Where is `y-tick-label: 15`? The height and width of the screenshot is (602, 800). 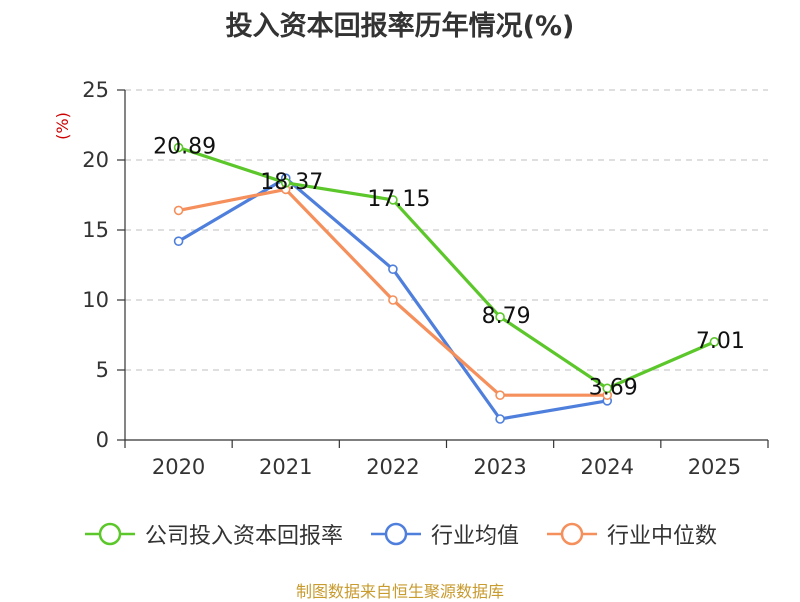 y-tick-label: 15 is located at coordinates (95, 230).